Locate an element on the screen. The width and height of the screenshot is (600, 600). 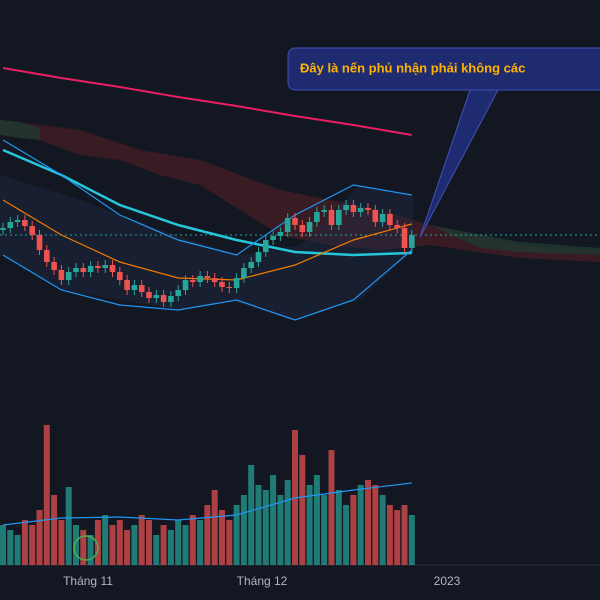
x-tick-label: 2023 is located at coordinates (447, 581).